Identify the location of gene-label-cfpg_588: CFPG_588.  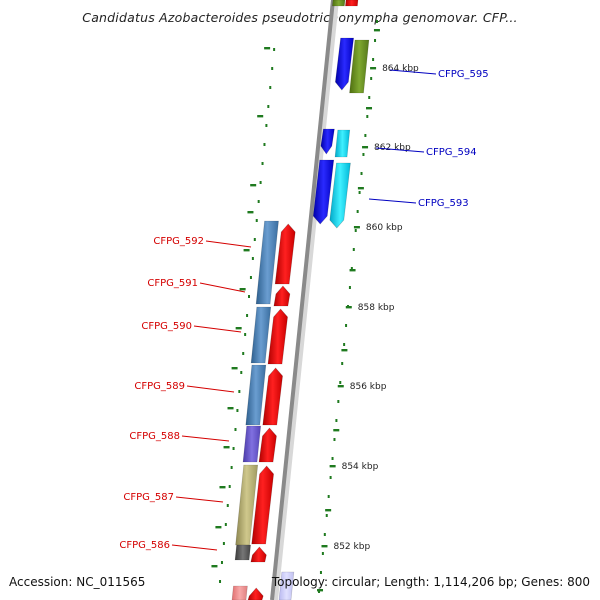
(154, 436).